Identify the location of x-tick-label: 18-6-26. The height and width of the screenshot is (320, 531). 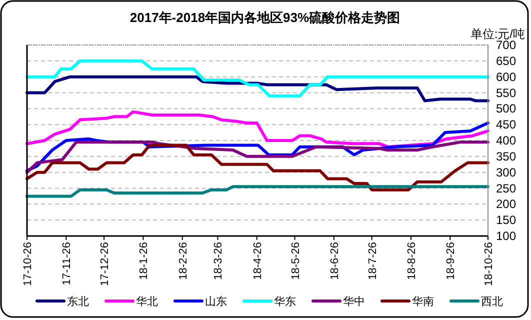
(334, 261).